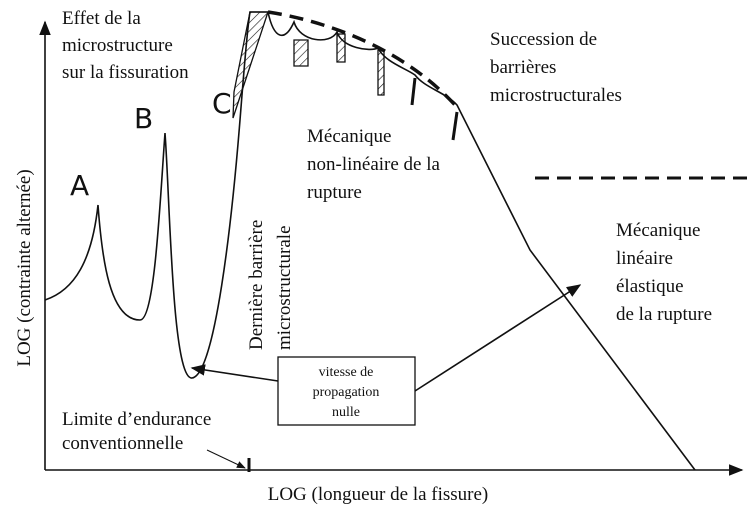 The width and height of the screenshot is (749, 510). I want to click on curve-label: A, so click(79, 185).